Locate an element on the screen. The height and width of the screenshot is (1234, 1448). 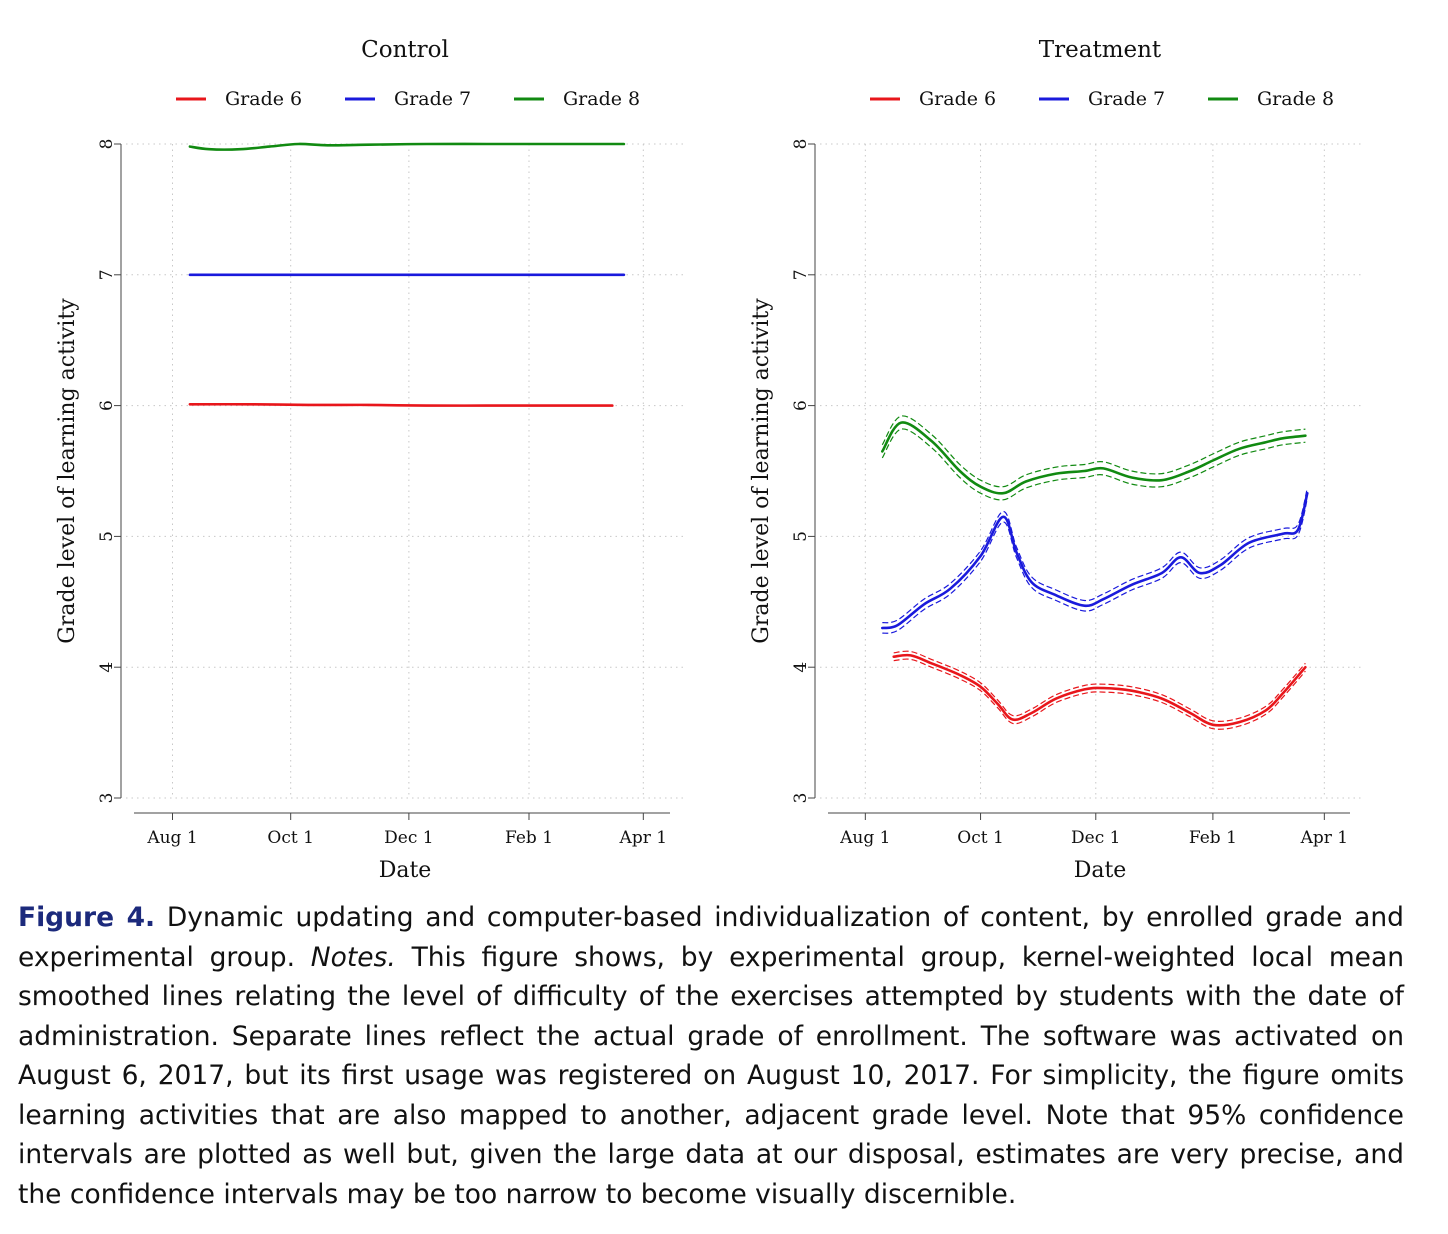
figure-label: Figure 4. is located at coordinates (87, 917).